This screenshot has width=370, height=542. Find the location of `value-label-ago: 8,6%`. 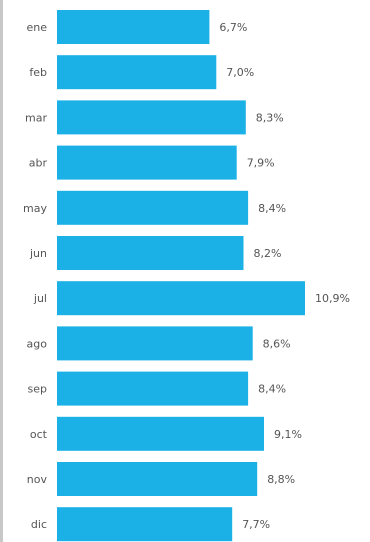

value-label-ago: 8,6% is located at coordinates (277, 343).